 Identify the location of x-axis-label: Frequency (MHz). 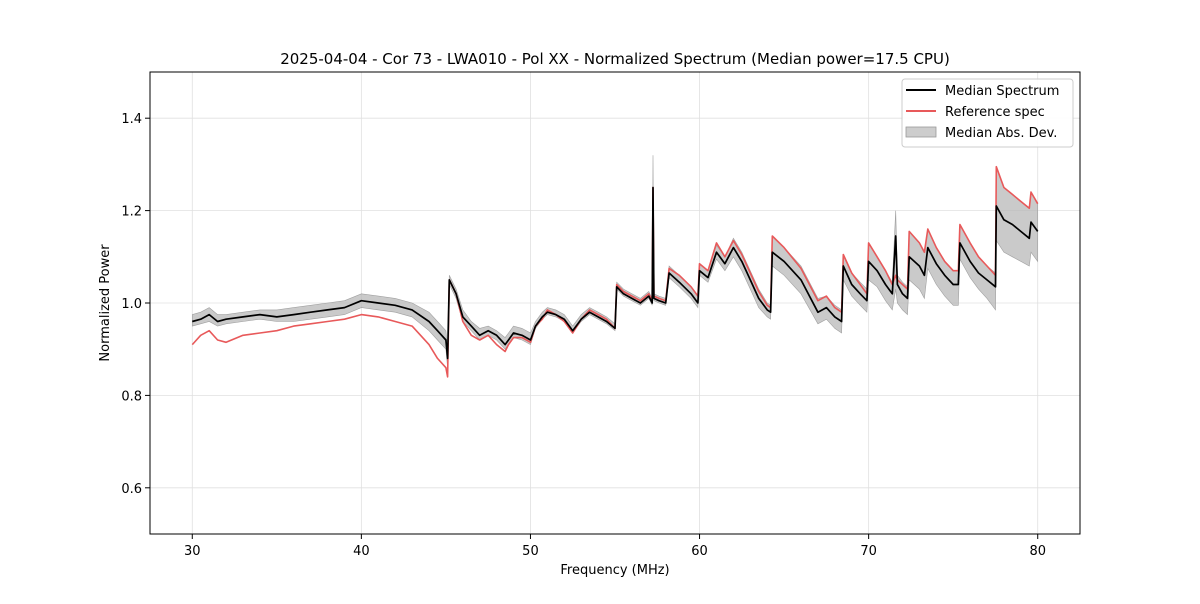
(614, 570).